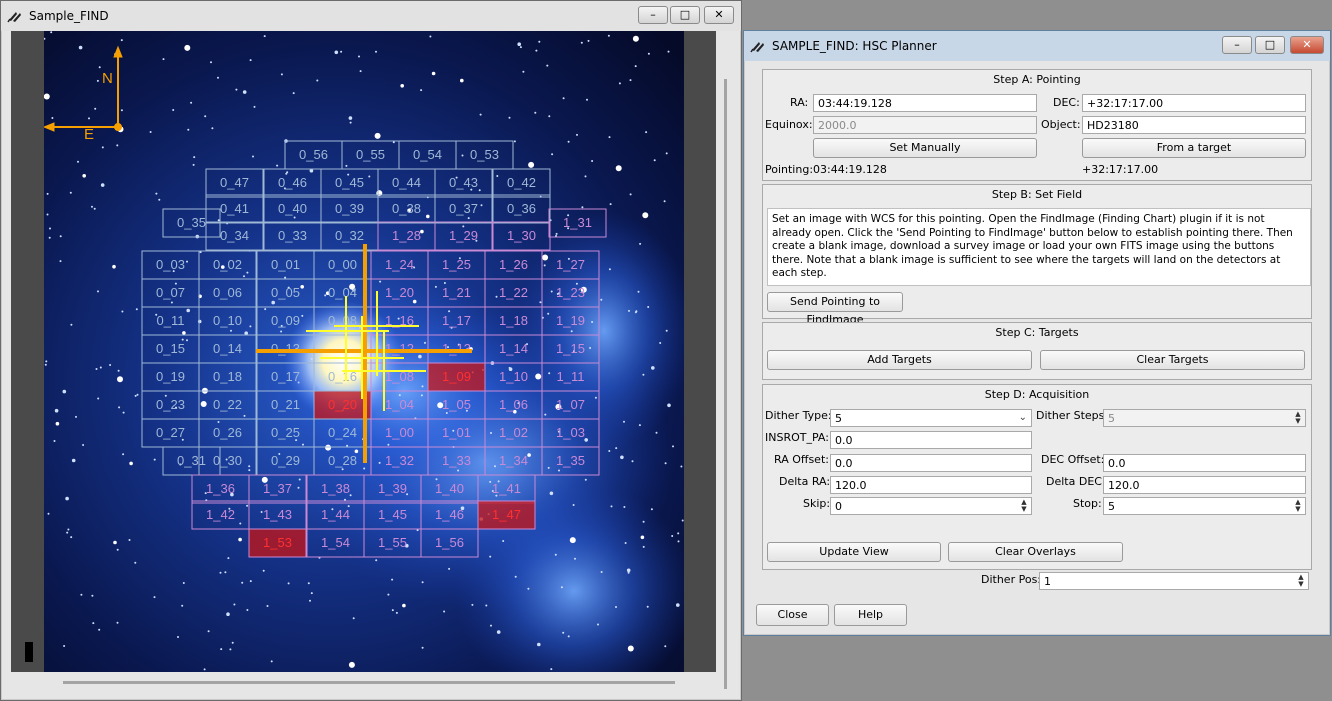 The image size is (1332, 701). What do you see at coordinates (726, 360) in the screenshot?
I see `vertical-scrollbar` at bounding box center [726, 360].